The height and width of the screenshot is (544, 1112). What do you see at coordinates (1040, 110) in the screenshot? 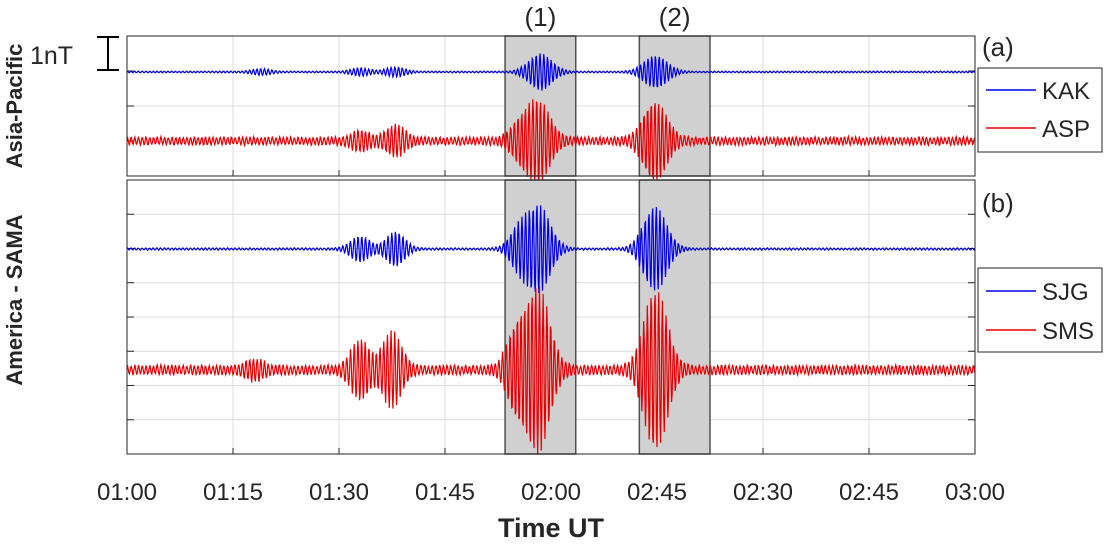
I see `legend-a: KAK ASP` at bounding box center [1040, 110].